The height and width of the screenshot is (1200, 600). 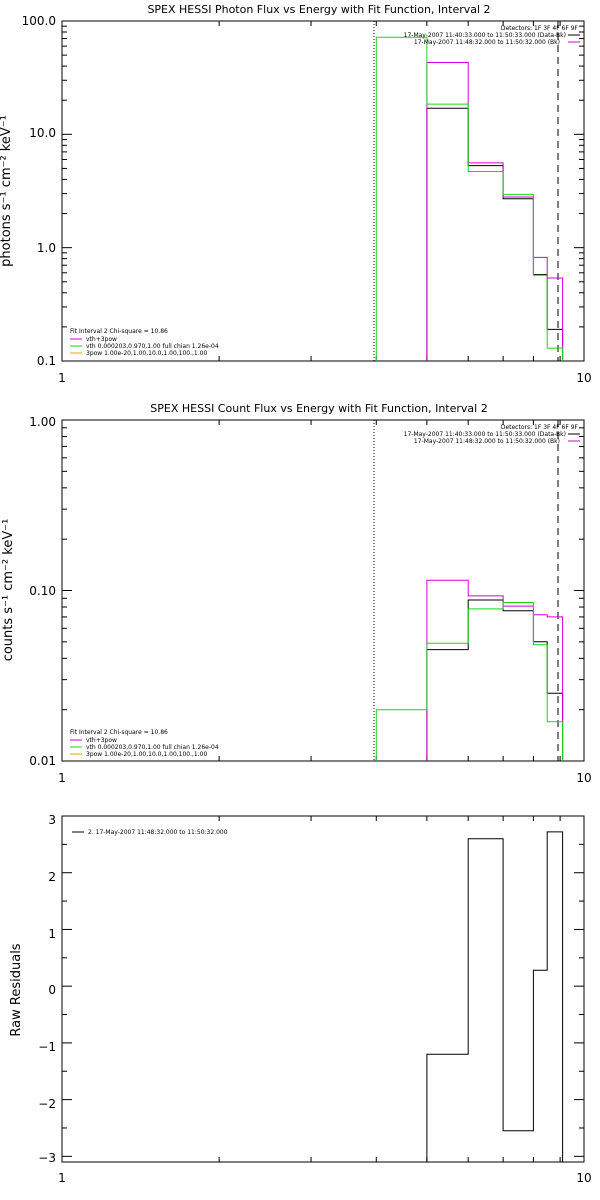 I want to click on count-series-group, so click(x=469, y=670).